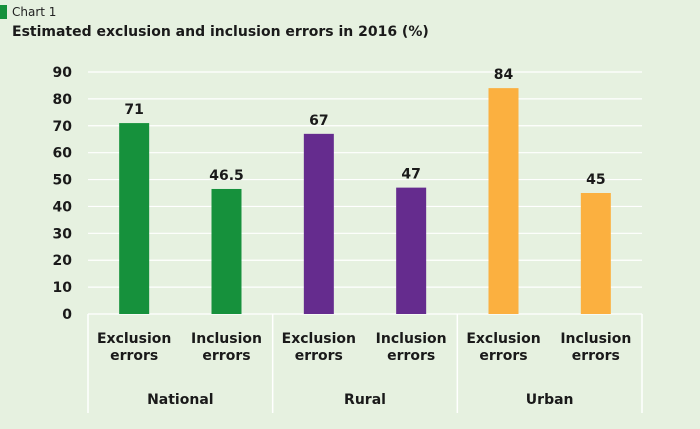 This screenshot has height=429, width=700. I want to click on chart-tag-marker, so click(3, 12).